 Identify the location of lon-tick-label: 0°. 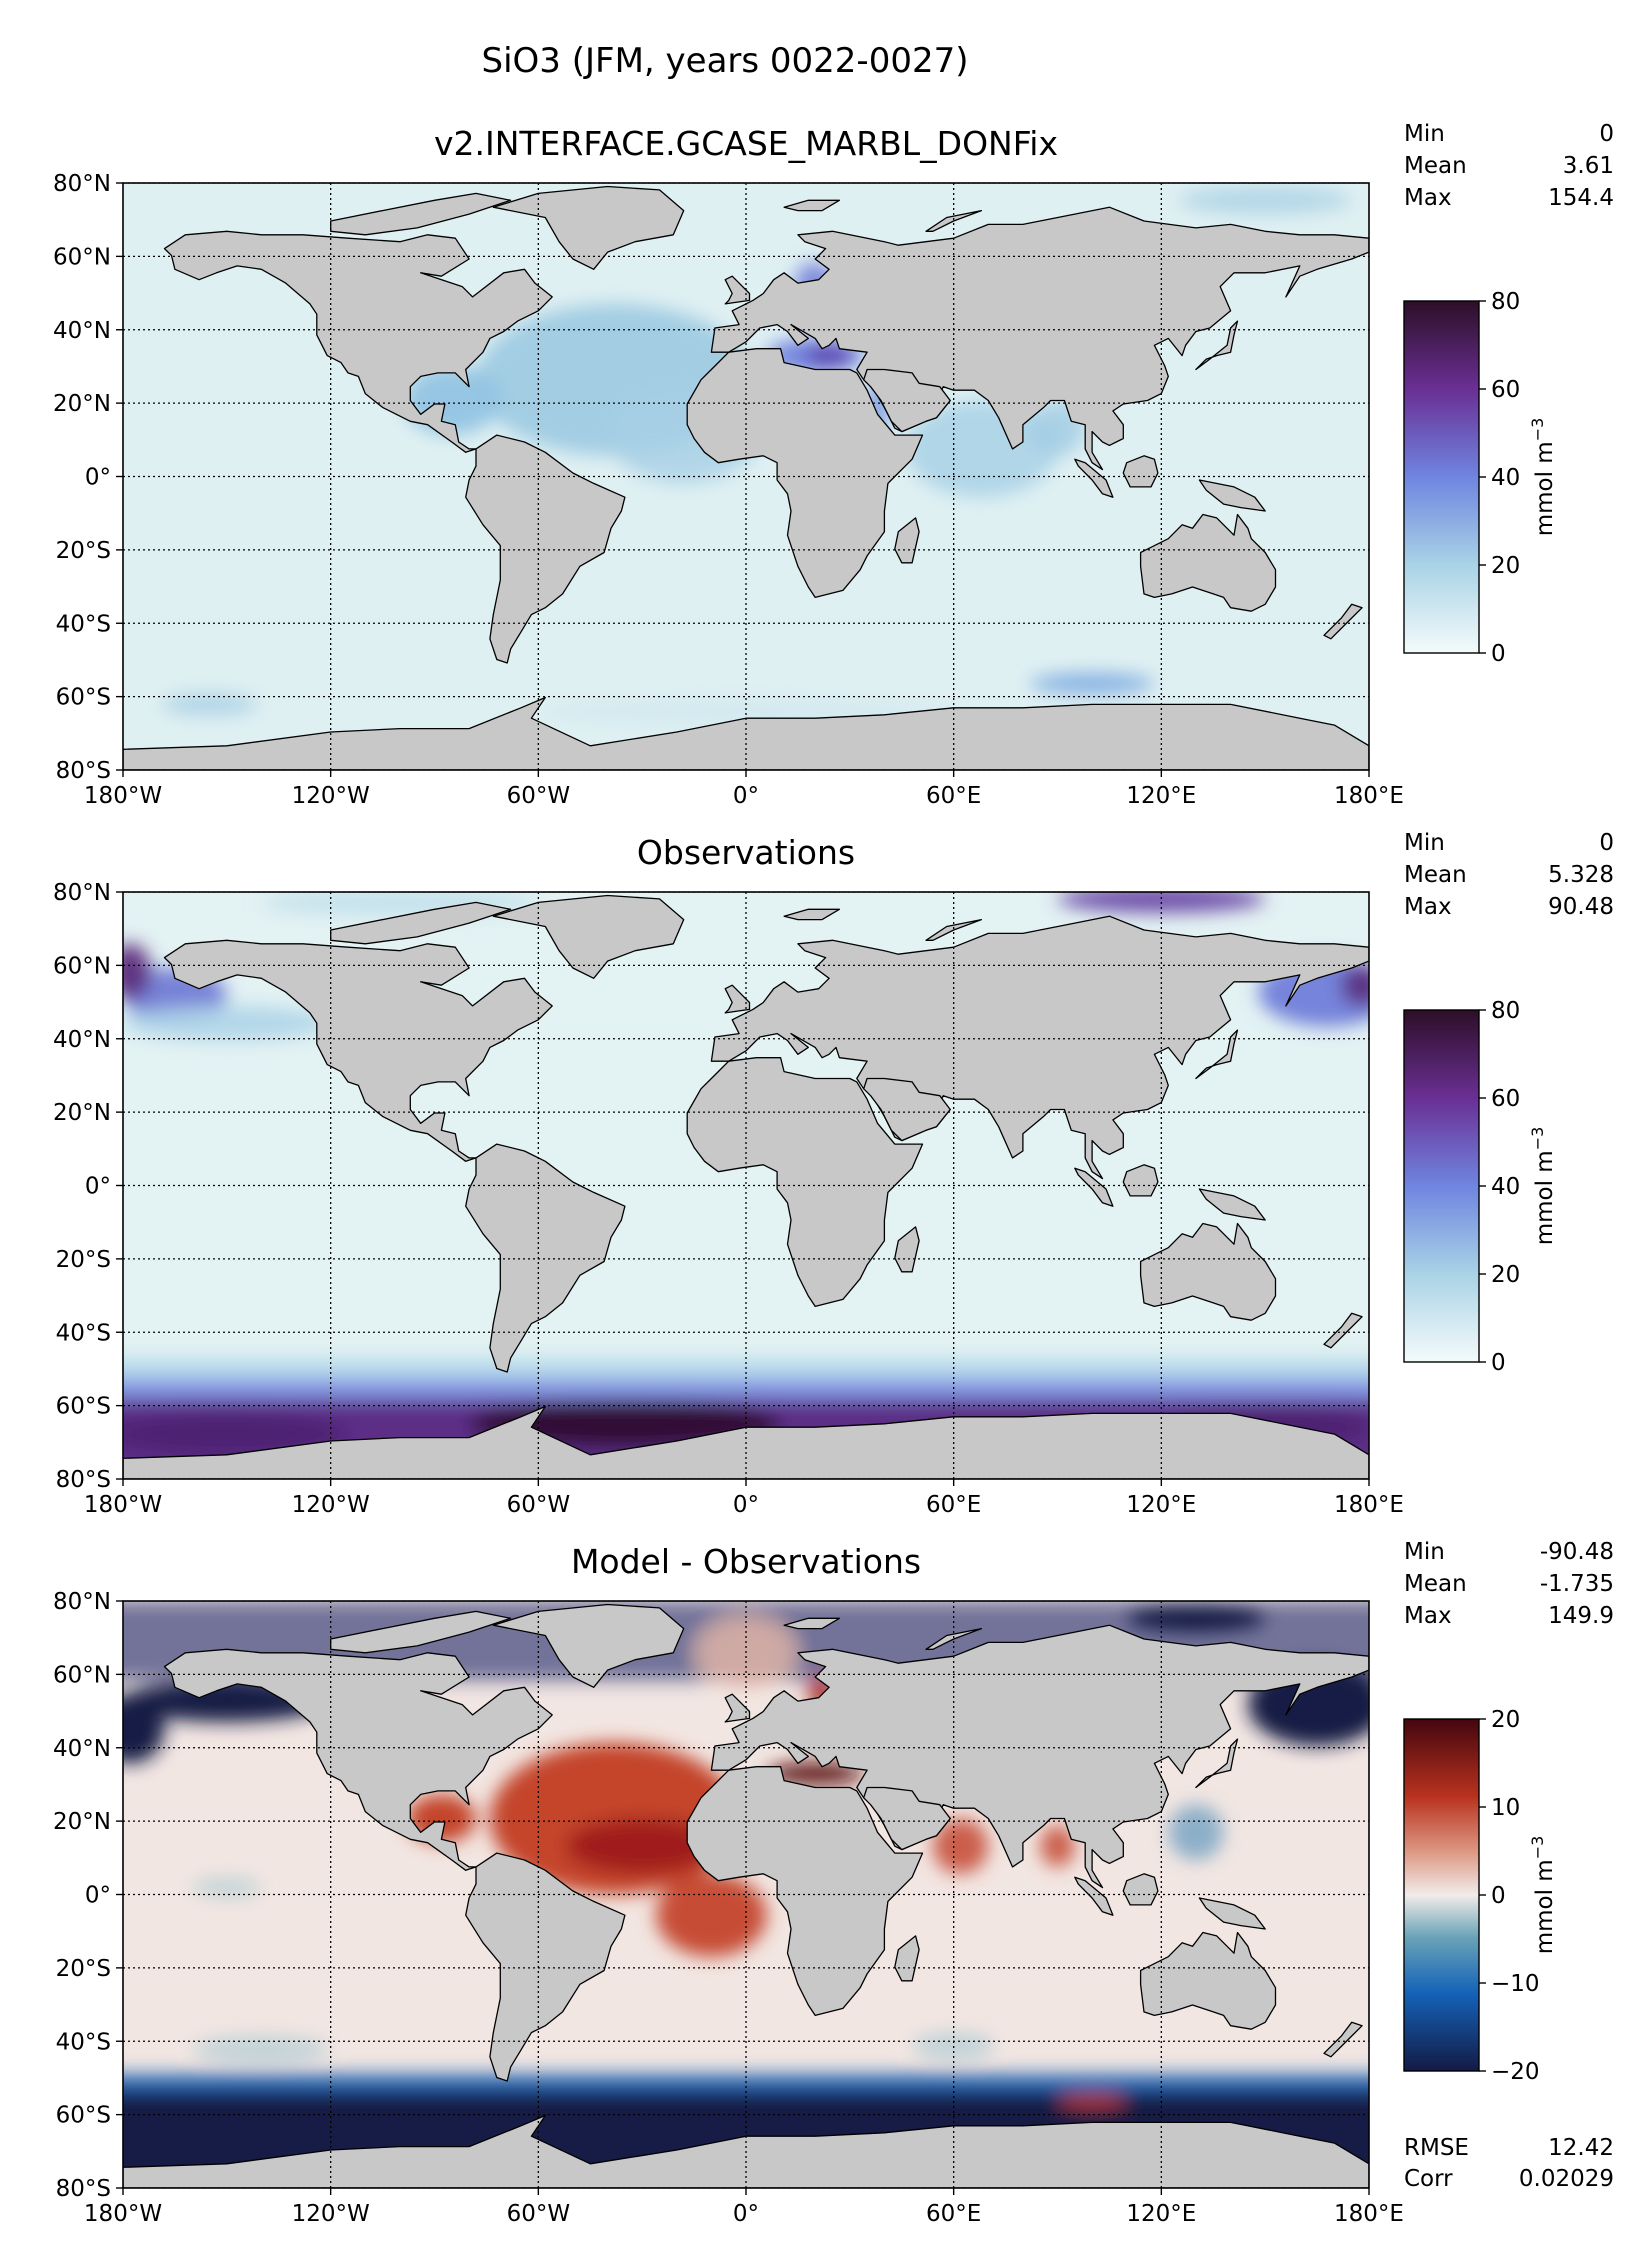
(746, 796).